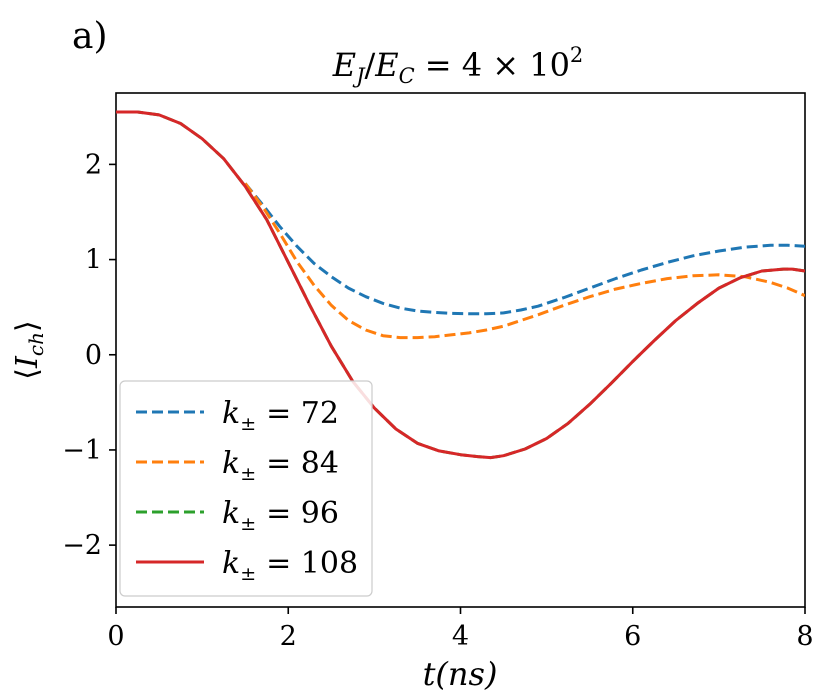 Image resolution: width=830 pixels, height=699 pixels. I want to click on x-tick-label: 6, so click(632, 636).